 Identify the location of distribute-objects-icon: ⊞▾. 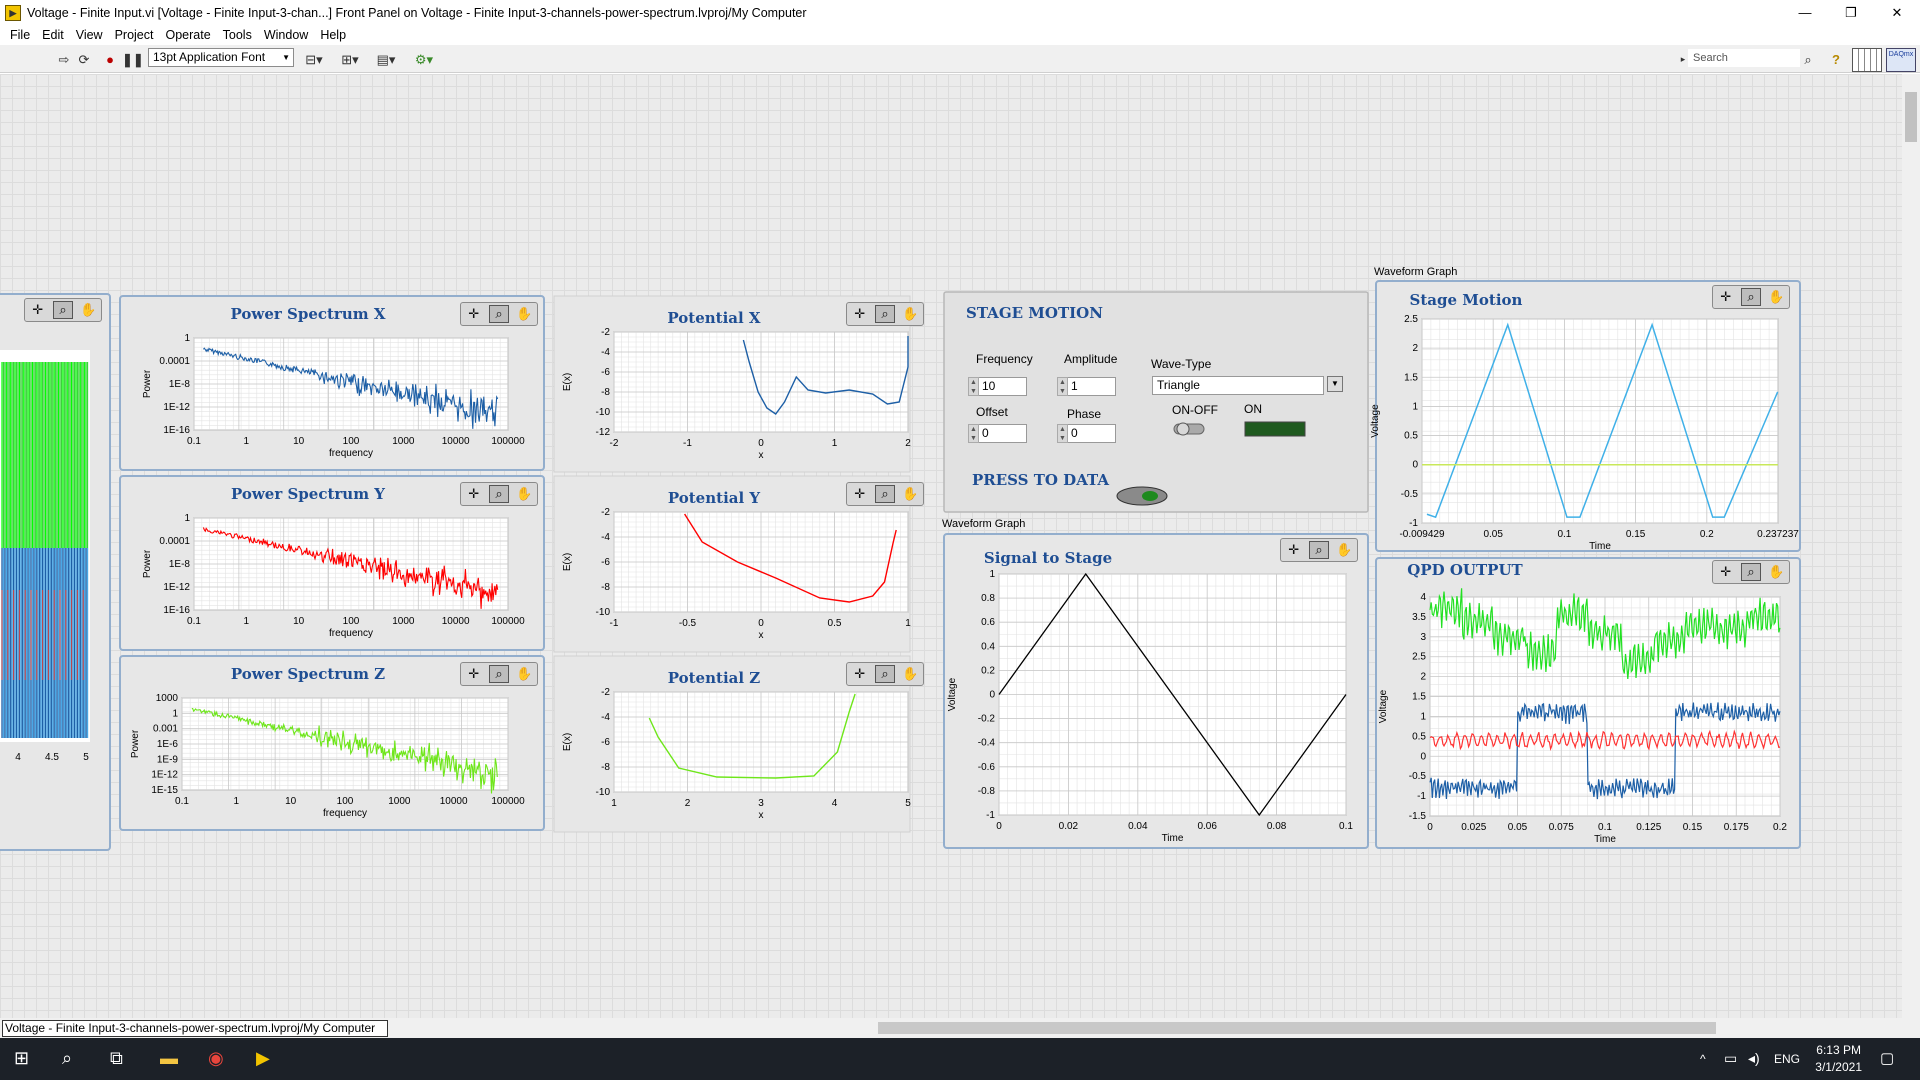
(350, 59).